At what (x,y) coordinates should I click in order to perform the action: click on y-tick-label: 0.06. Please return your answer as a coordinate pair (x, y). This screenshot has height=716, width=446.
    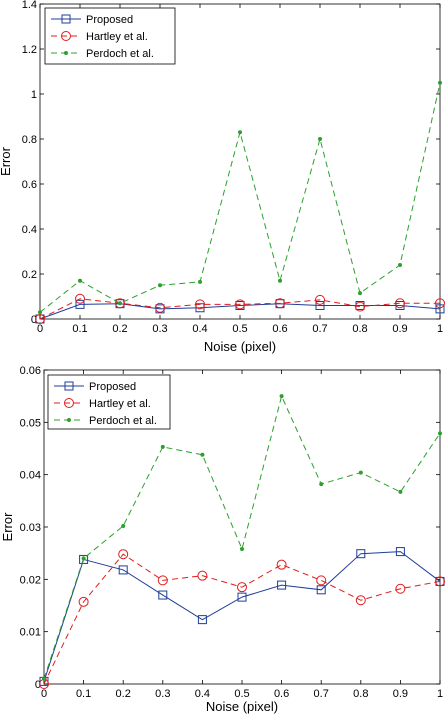
    Looking at the image, I should click on (30, 371).